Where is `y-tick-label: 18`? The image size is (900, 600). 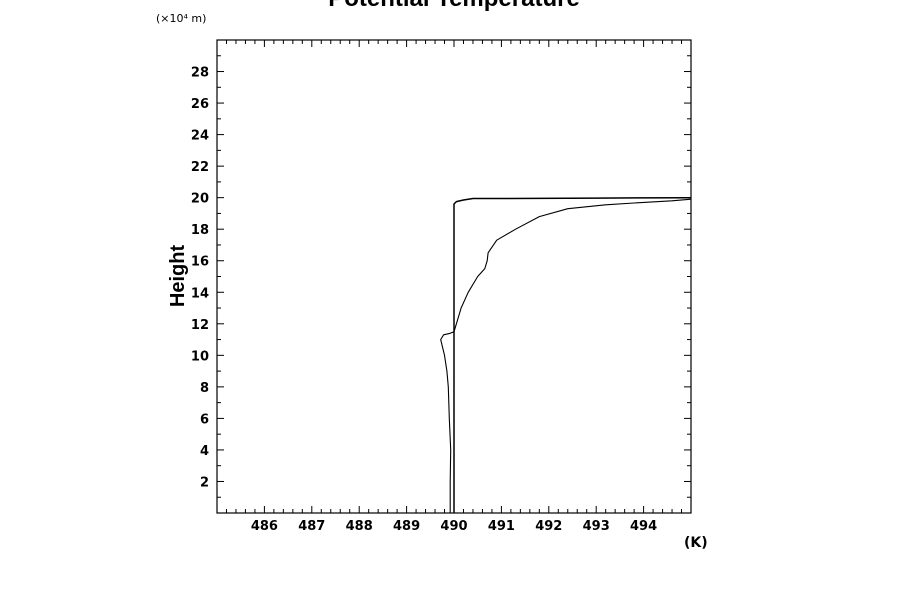
y-tick-label: 18 is located at coordinates (200, 230).